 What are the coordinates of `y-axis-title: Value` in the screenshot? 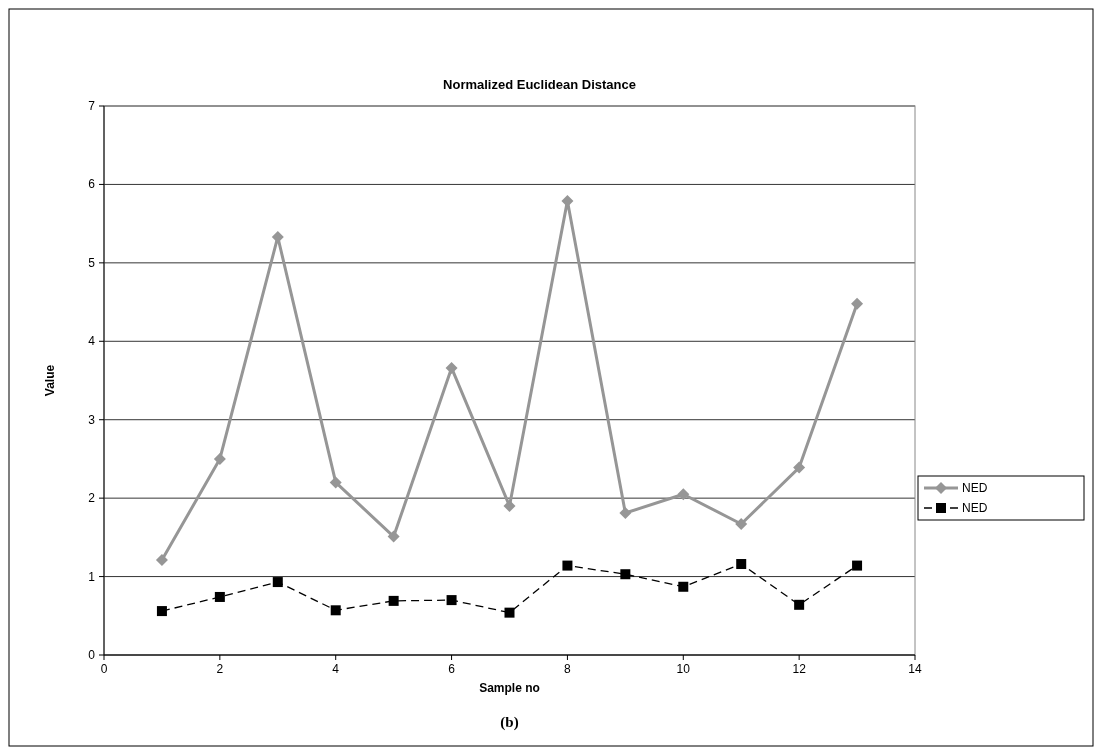 It's located at (50, 380).